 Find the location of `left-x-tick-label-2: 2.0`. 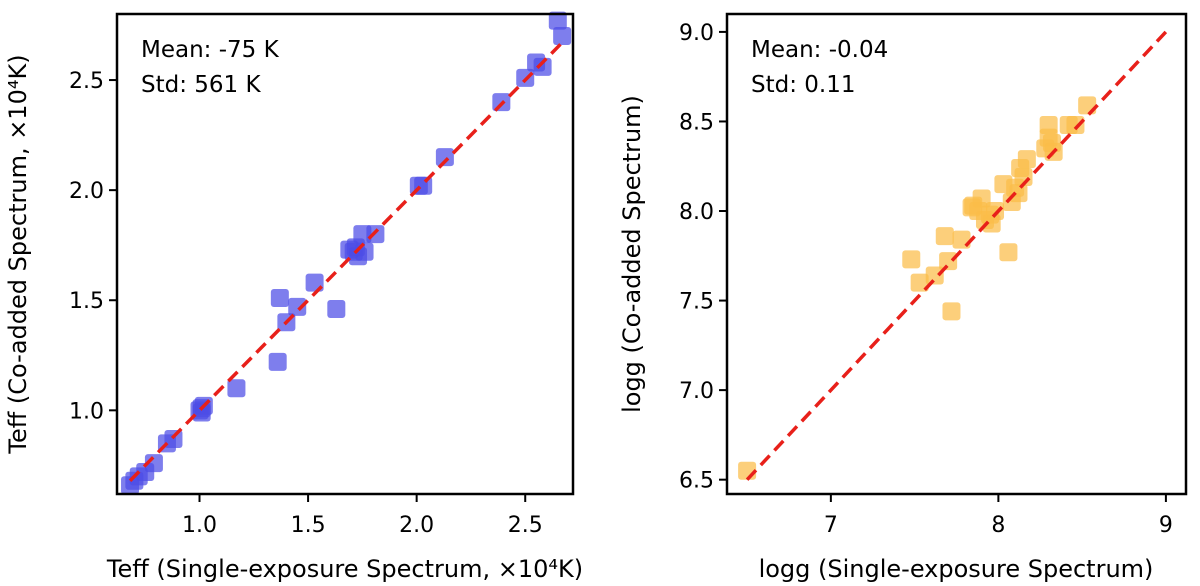

left-x-tick-label-2: 2.0 is located at coordinates (416, 525).